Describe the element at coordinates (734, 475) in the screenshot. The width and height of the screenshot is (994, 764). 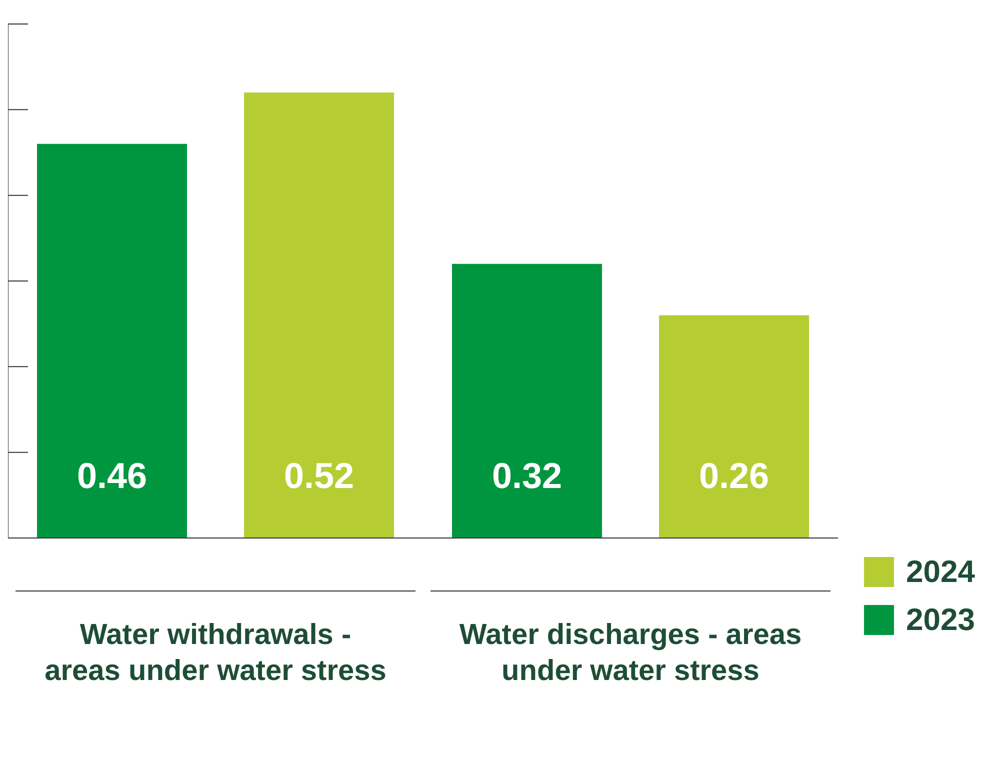
I see `data-label: 0.26` at that location.